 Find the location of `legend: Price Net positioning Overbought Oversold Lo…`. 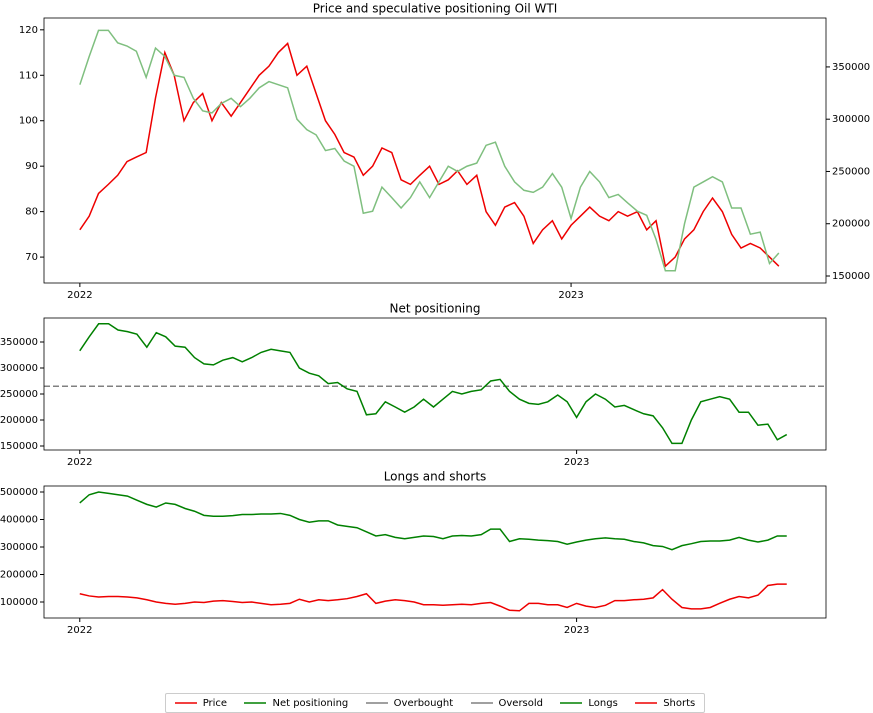

legend: Price Net positioning Overbought Oversold Lo… is located at coordinates (435, 703).